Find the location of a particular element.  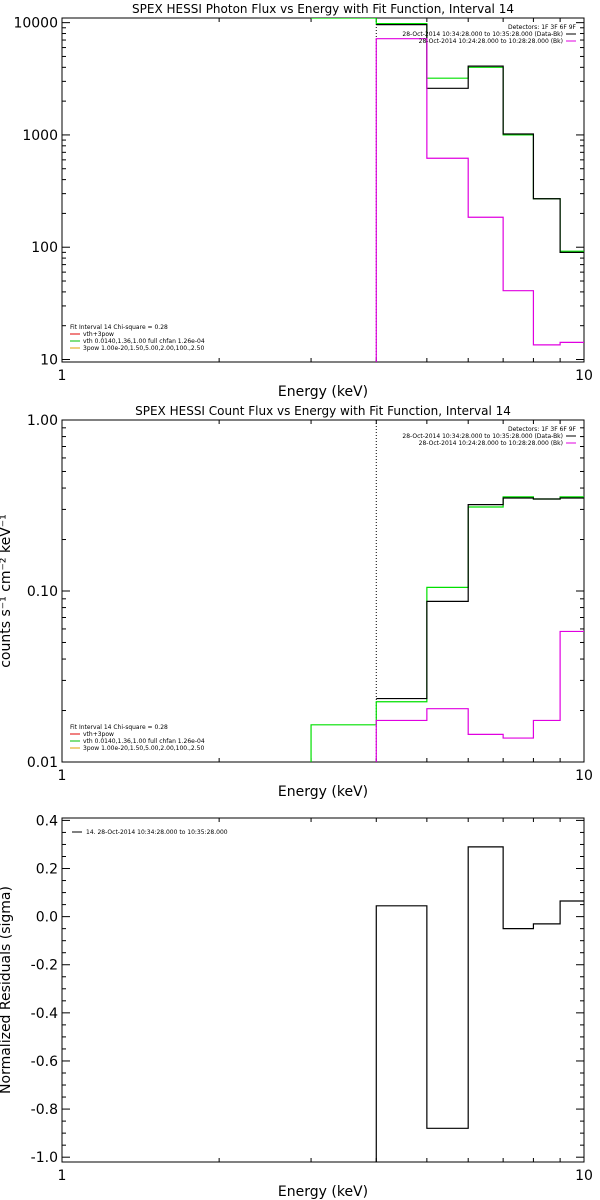

y-tick-label: 1000 is located at coordinates (40, 136).